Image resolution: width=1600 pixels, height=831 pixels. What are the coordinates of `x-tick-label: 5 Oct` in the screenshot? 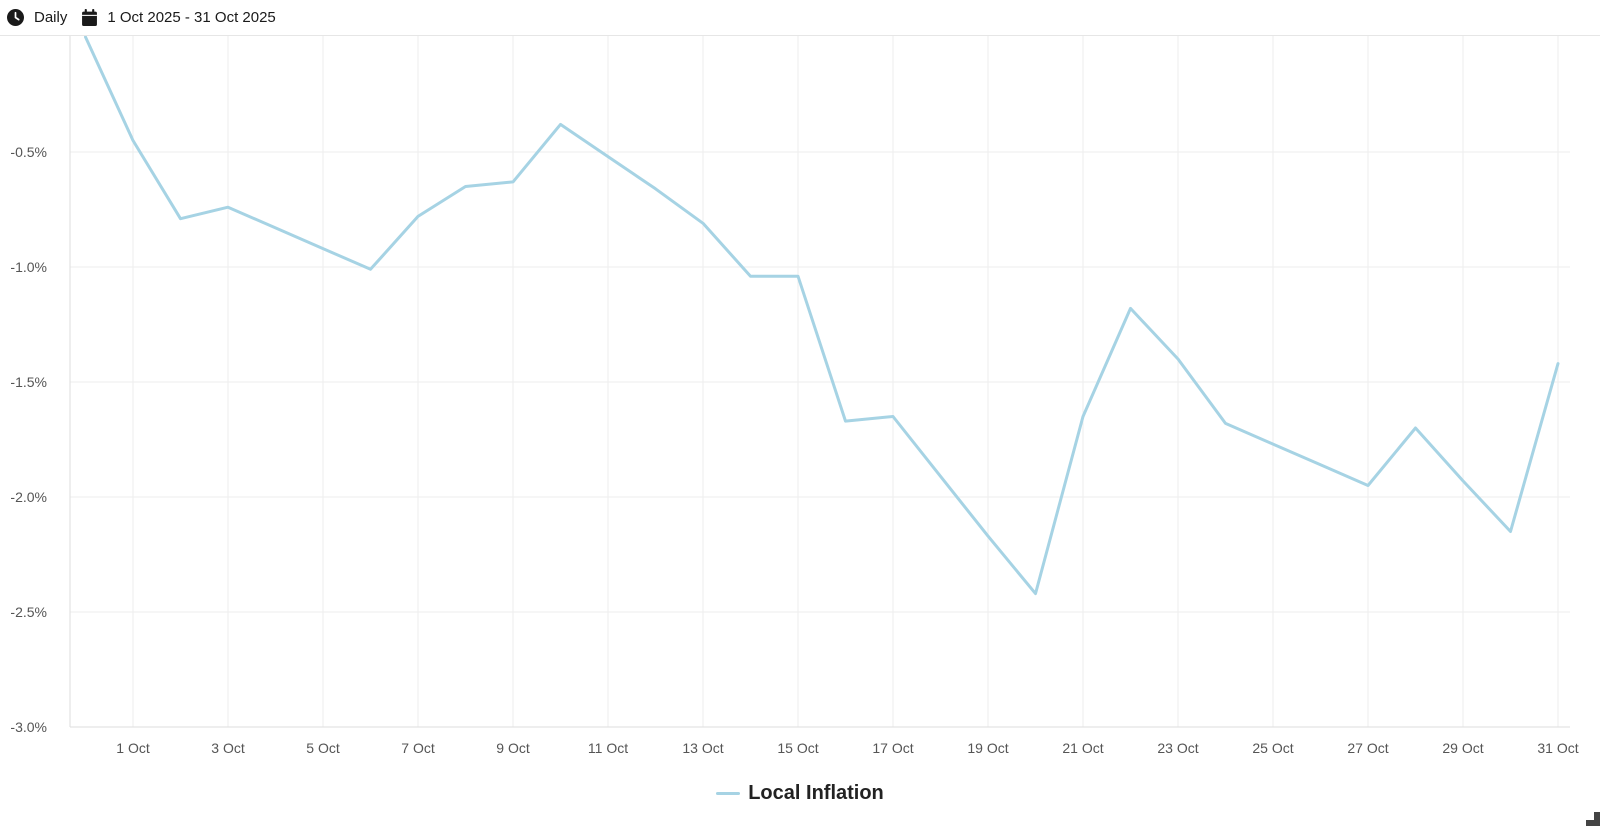 It's located at (323, 748).